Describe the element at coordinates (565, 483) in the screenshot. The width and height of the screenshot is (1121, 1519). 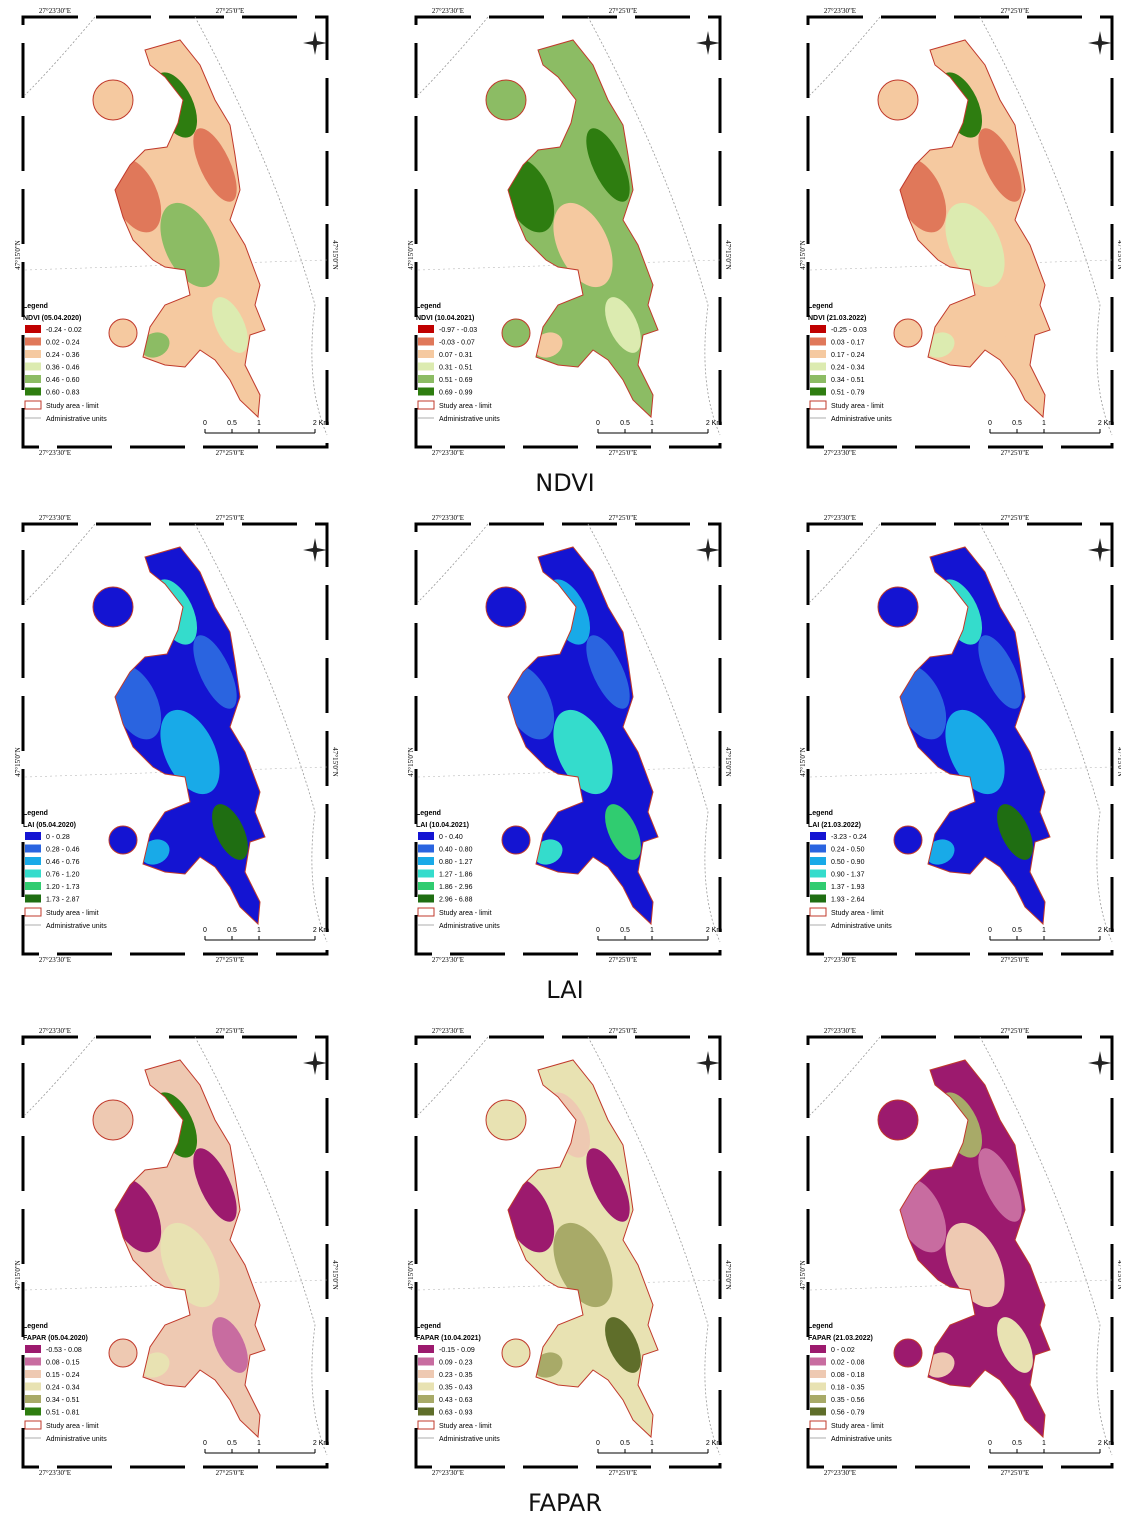
I see `row-label: NDVI` at that location.